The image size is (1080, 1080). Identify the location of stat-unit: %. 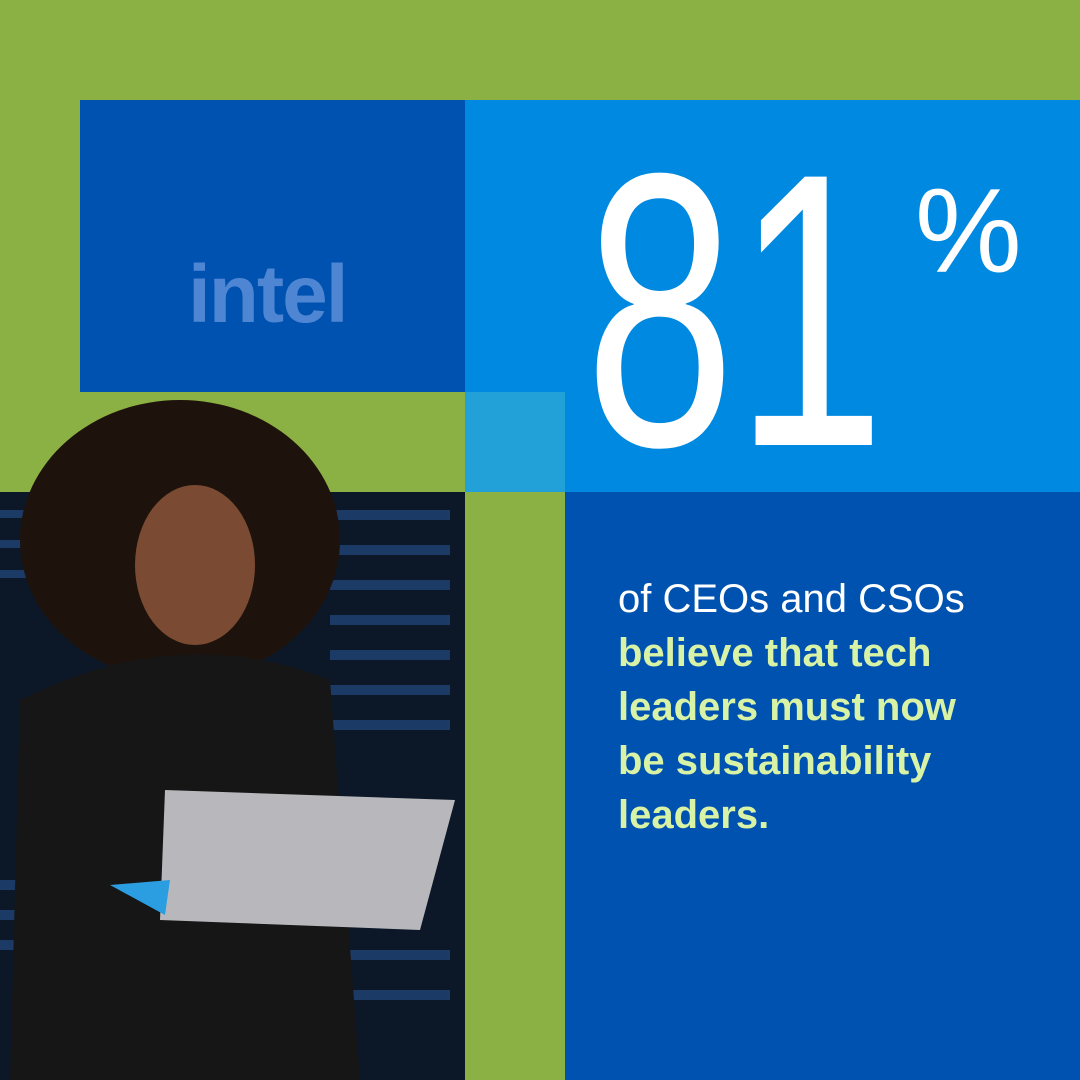
(968, 231).